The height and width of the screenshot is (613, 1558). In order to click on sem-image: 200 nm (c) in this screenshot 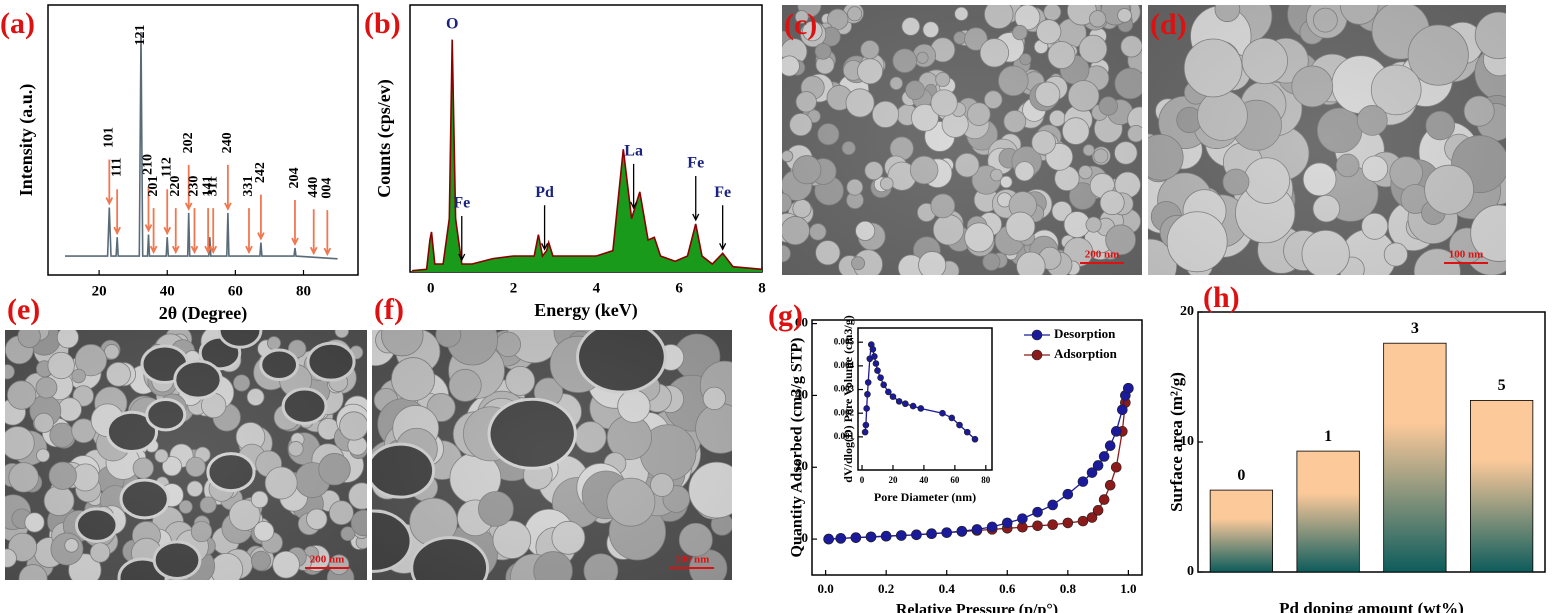, I will do `click(962, 140)`.